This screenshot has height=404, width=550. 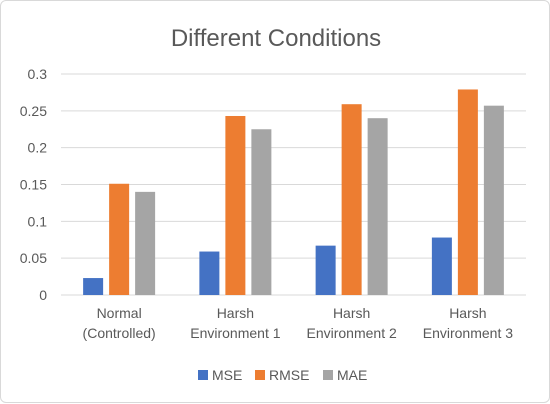 I want to click on y-tick-label: 0.05, so click(x=33, y=258).